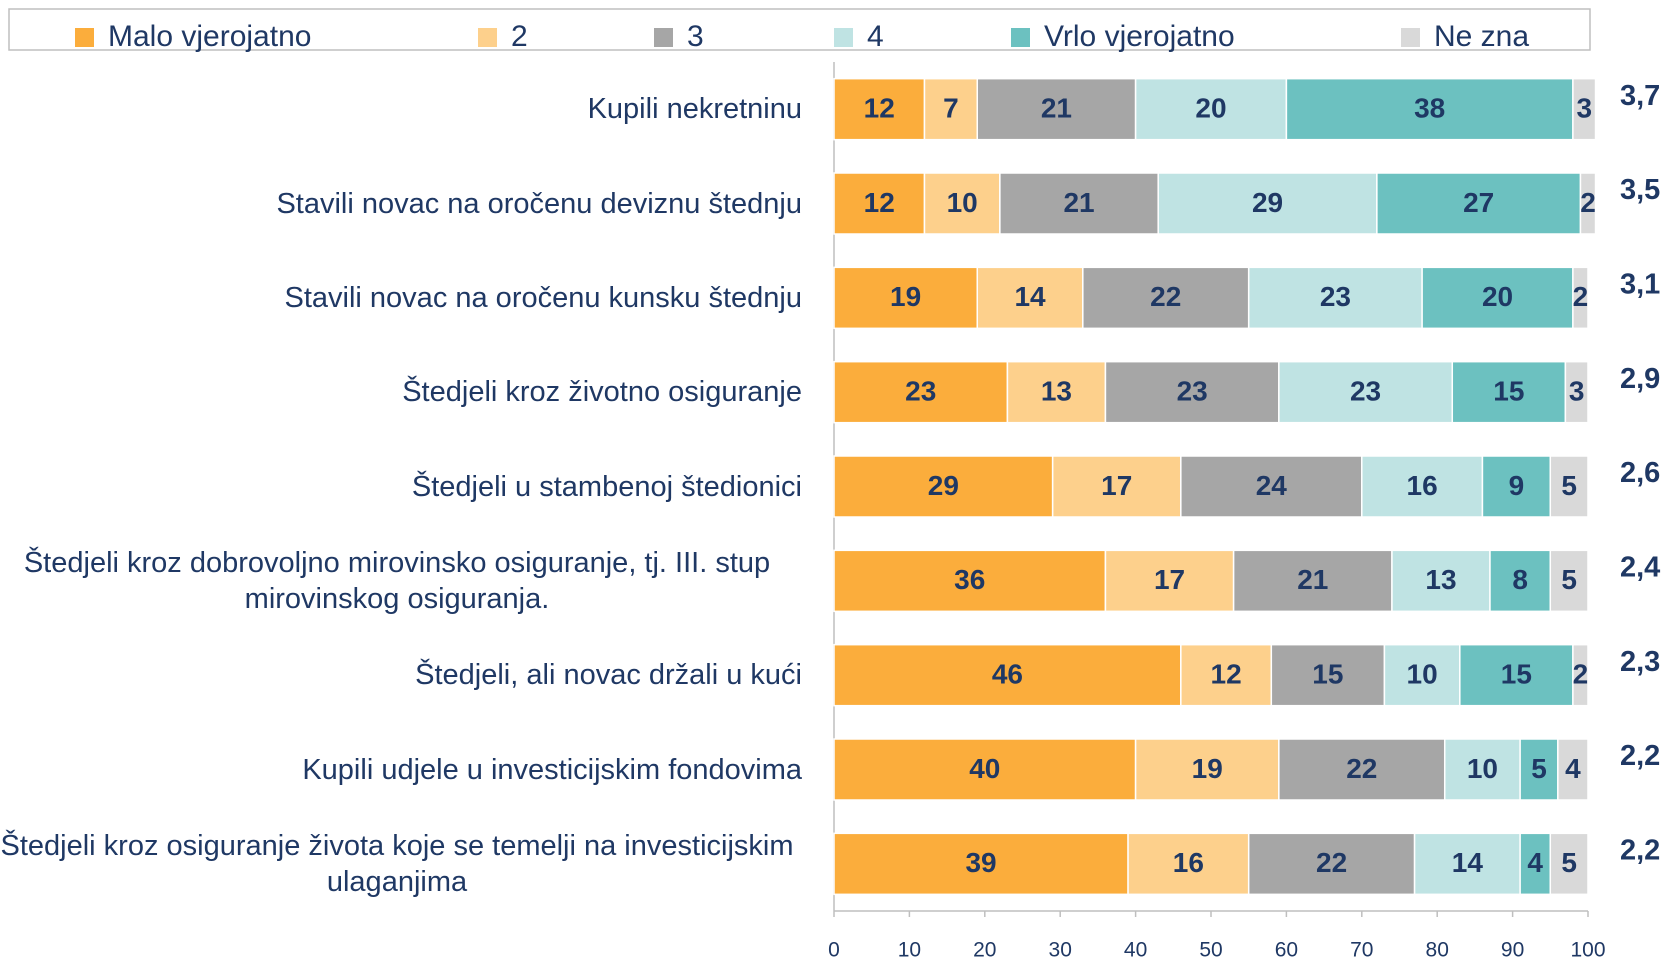  I want to click on legend-label: Vrlo vjerojatno, so click(1139, 36).